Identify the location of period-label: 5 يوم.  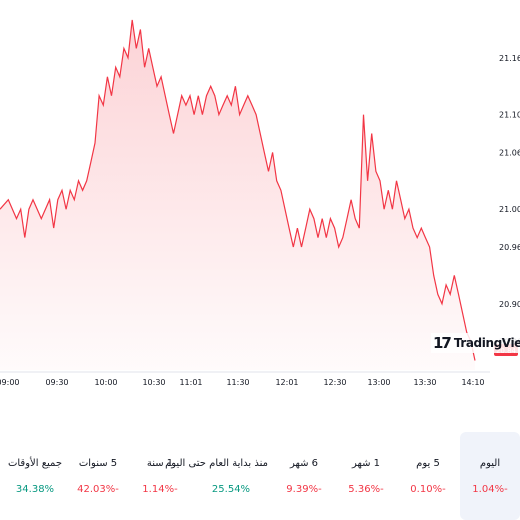
(428, 463).